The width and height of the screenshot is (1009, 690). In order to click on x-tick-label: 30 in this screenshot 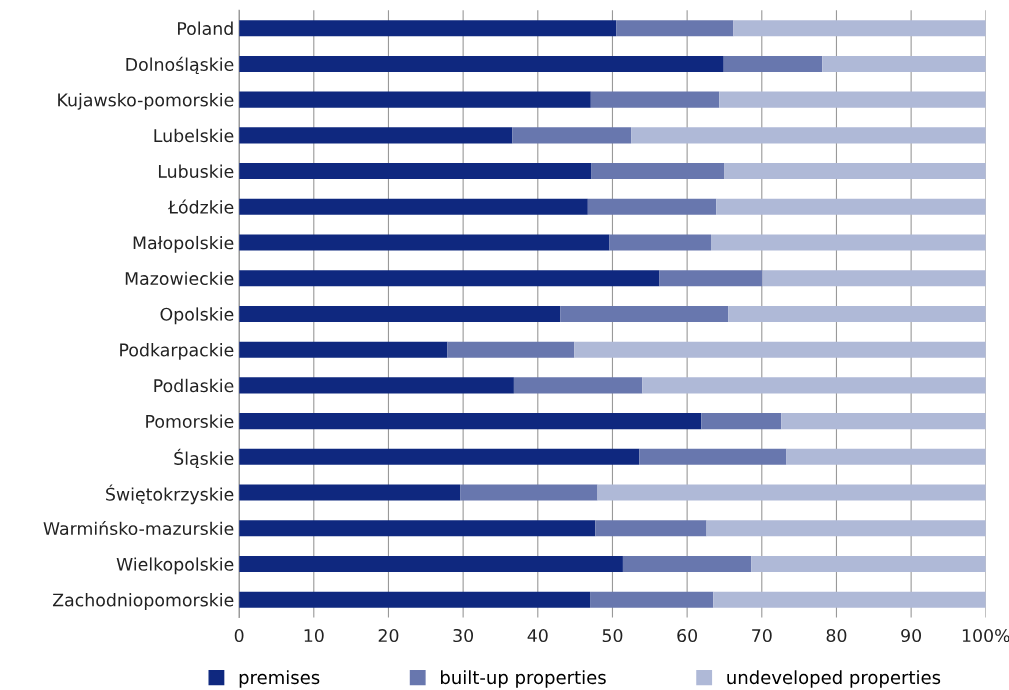, I will do `click(463, 635)`.